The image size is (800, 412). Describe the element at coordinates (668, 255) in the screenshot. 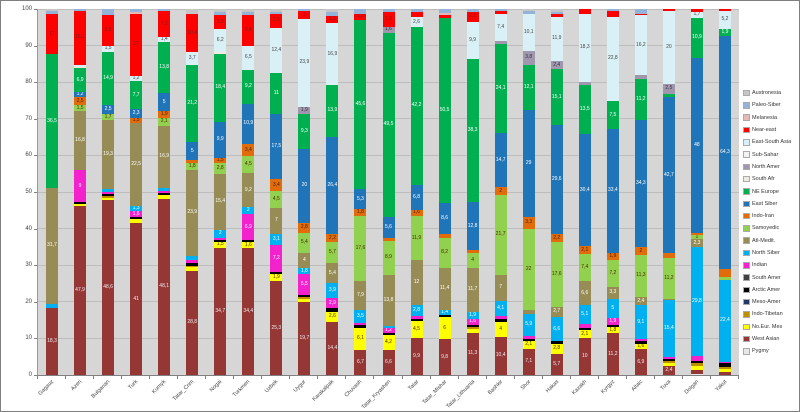

I see `bar-segment-indo-iran` at that location.